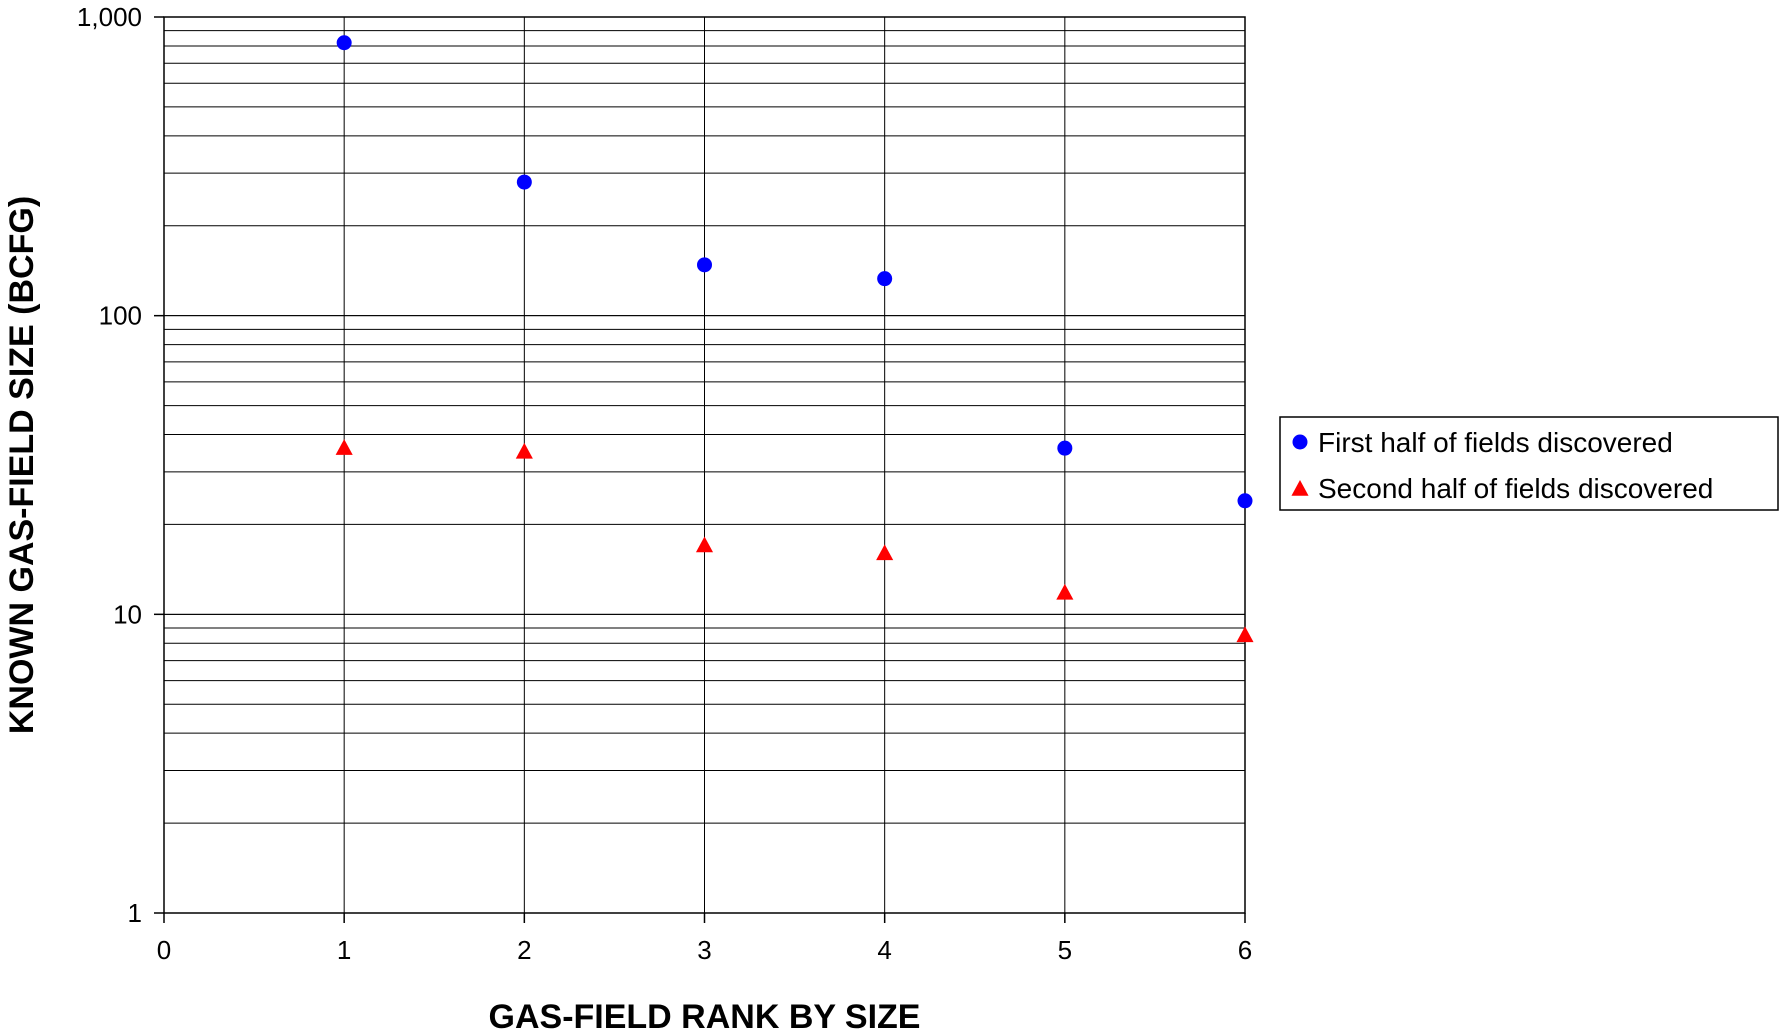  I want to click on y-tick-label: 100, so click(120, 316).